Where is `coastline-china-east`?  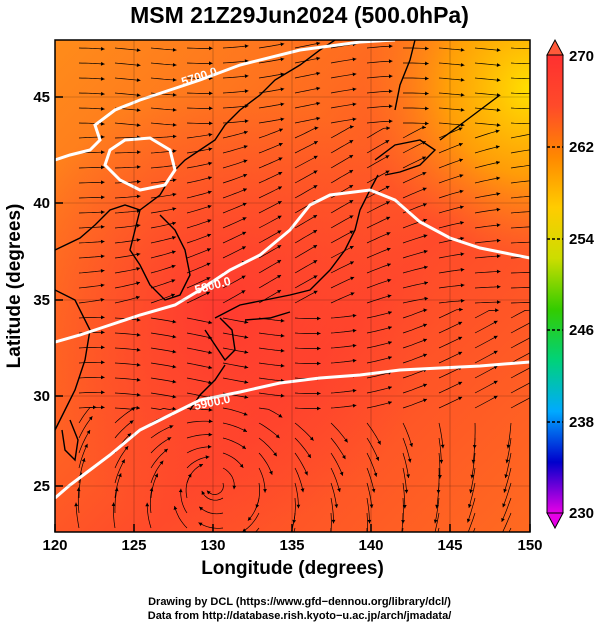
coastline-china-east is located at coordinates (73, 360).